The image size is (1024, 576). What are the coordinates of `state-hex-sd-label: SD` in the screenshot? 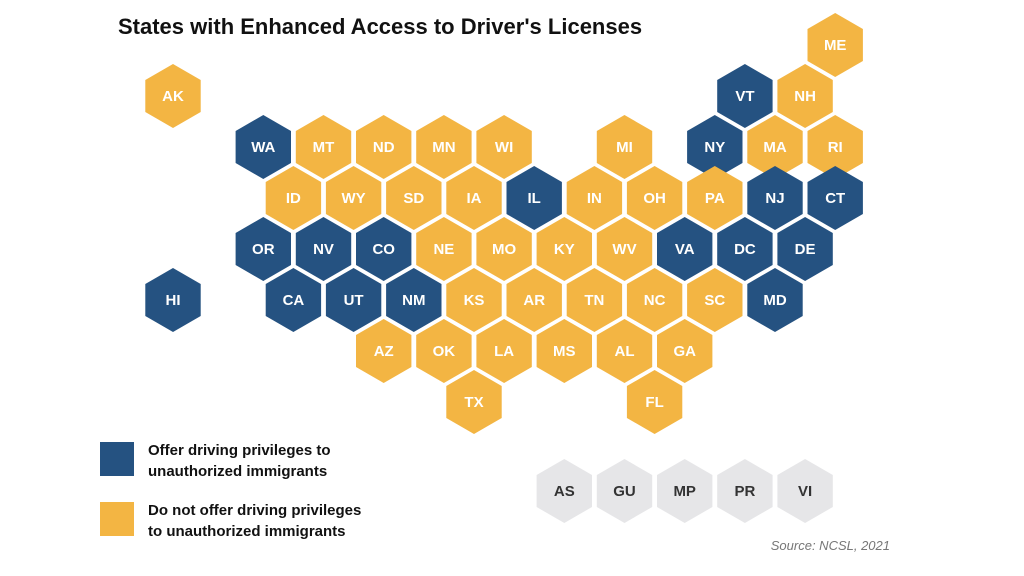 It's located at (413, 198).